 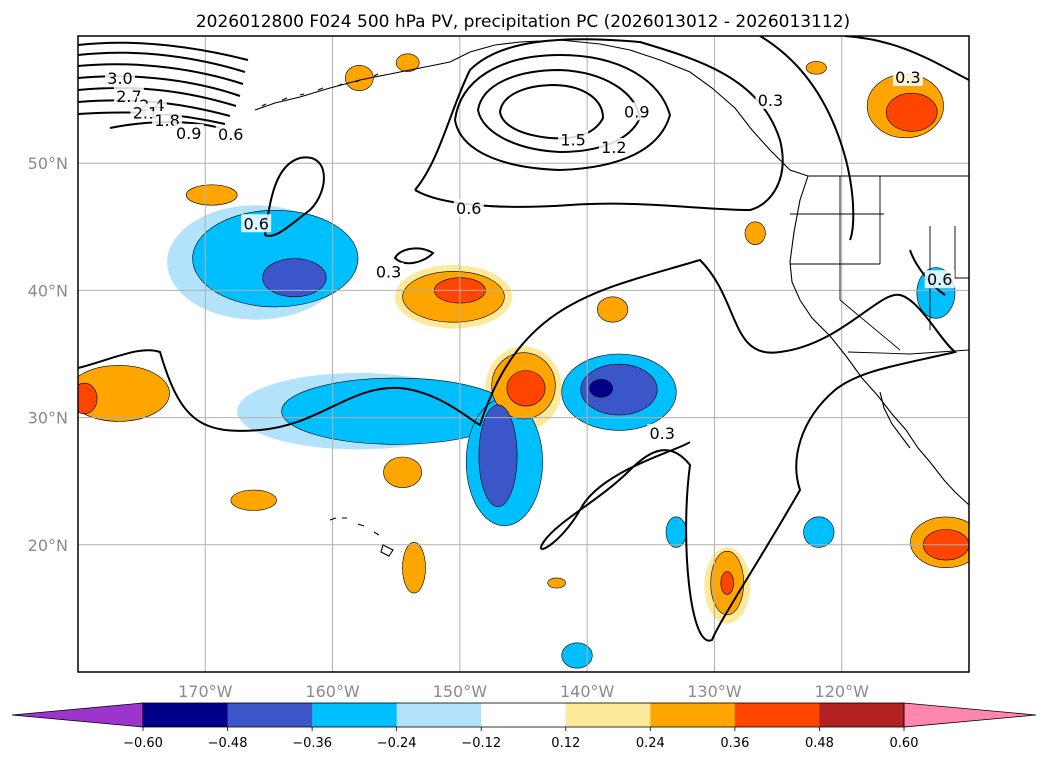 I want to click on pv-contour-0.3-east, so click(x=807, y=138).